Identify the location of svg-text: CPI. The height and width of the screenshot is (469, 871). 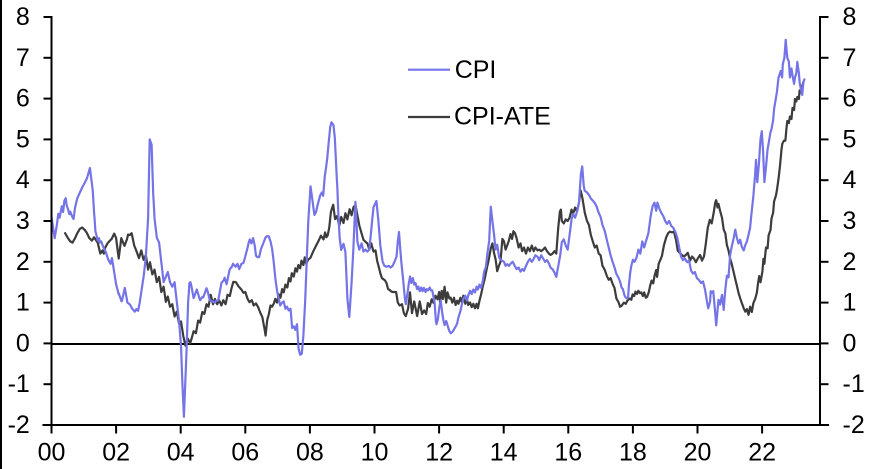
(476, 70).